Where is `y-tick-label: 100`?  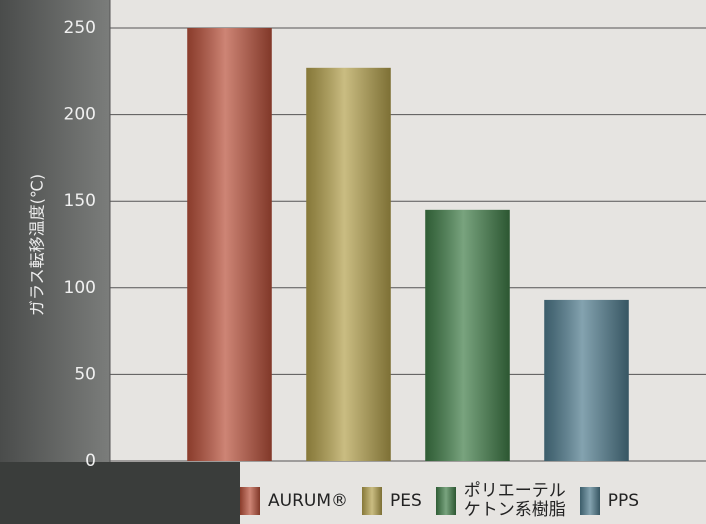 y-tick-label: 100 is located at coordinates (80, 288).